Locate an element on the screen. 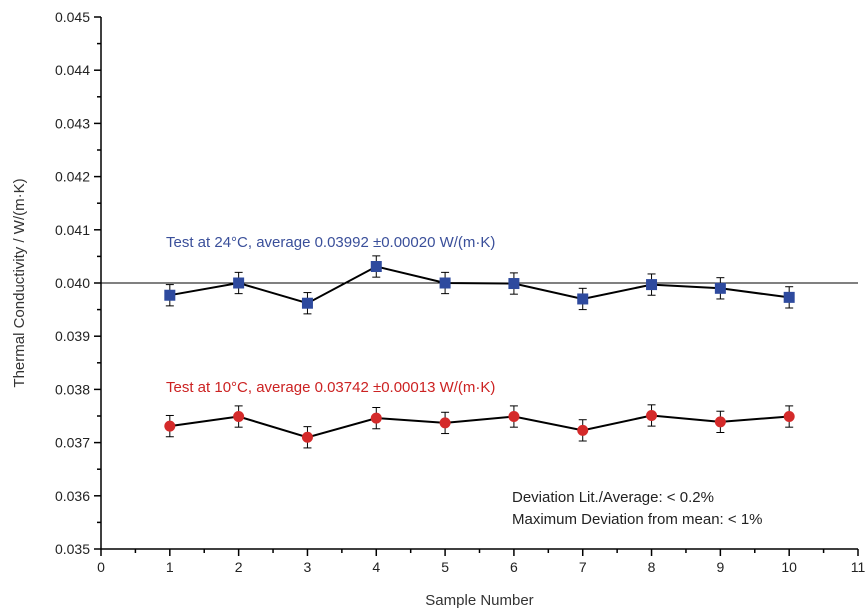  y-tick-label: 0.043 is located at coordinates (72, 123).